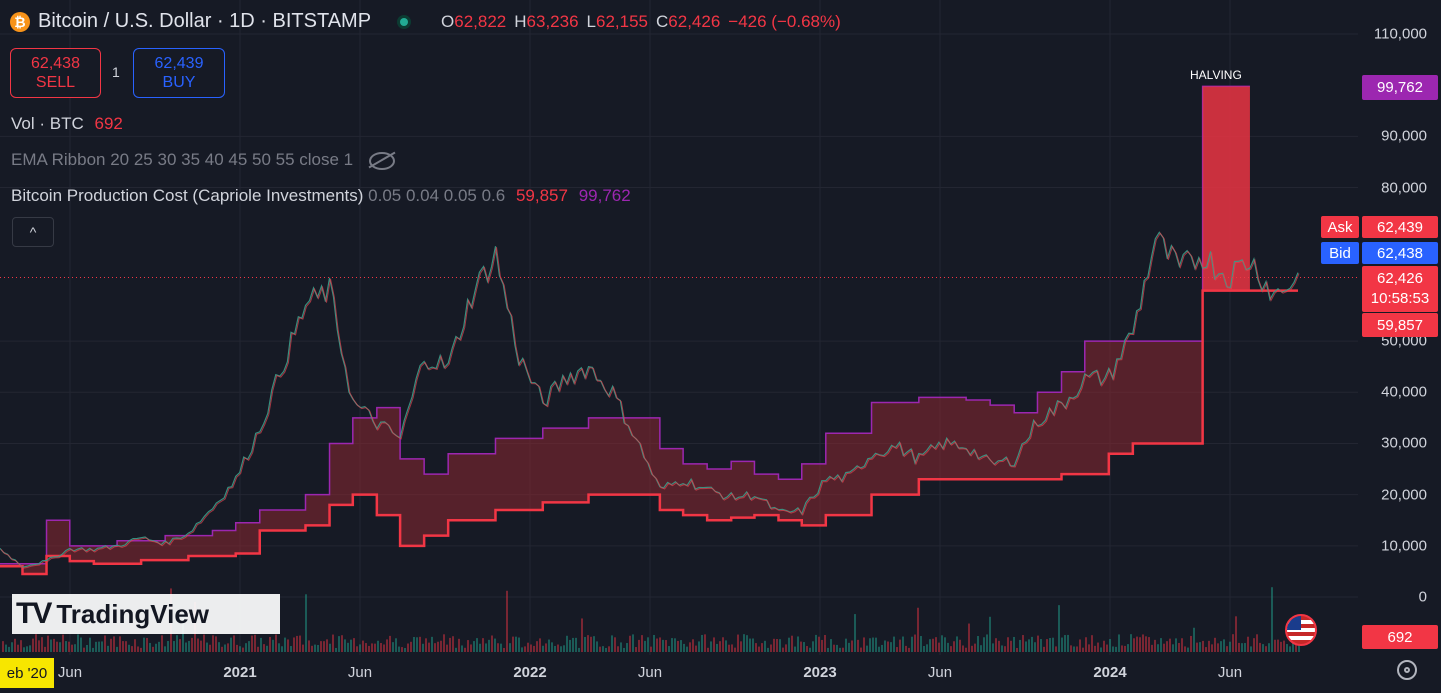 The width and height of the screenshot is (1441, 693). I want to click on production-cost-value-2: 99,762, so click(604, 195).